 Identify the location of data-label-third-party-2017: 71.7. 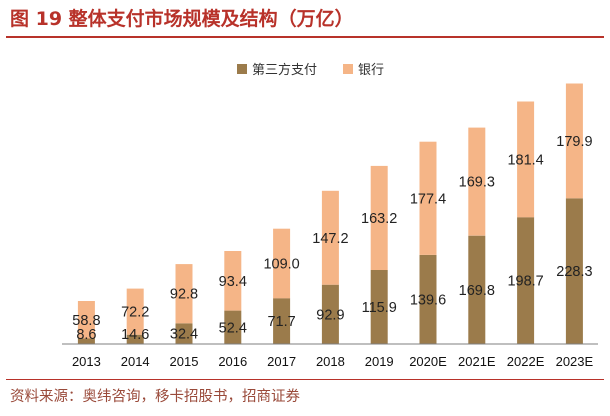
(281, 322).